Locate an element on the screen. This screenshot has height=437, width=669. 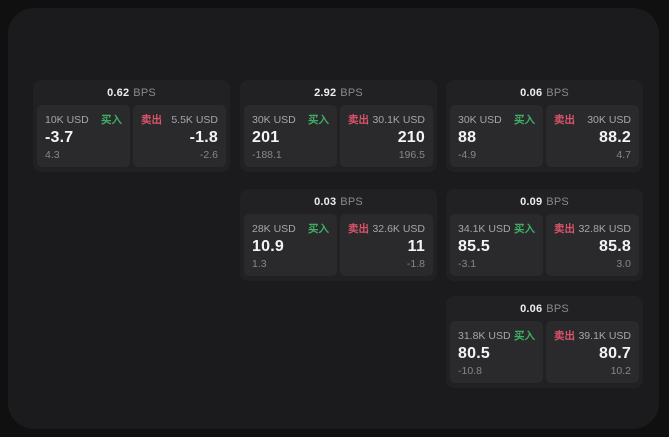
buy-delta: -10.8 is located at coordinates (470, 371).